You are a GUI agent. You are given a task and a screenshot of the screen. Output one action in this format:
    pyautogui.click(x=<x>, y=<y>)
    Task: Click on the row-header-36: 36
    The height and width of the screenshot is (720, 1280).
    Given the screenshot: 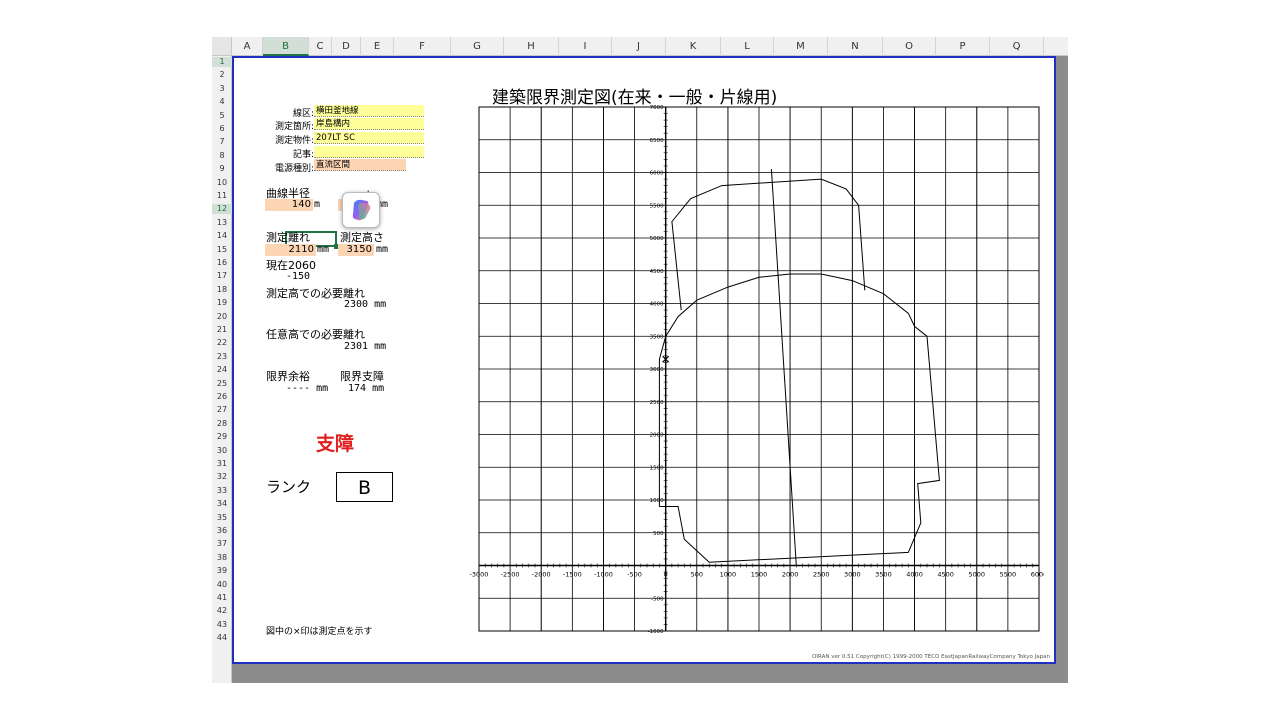 What is the action you would take?
    pyautogui.click(x=222, y=530)
    